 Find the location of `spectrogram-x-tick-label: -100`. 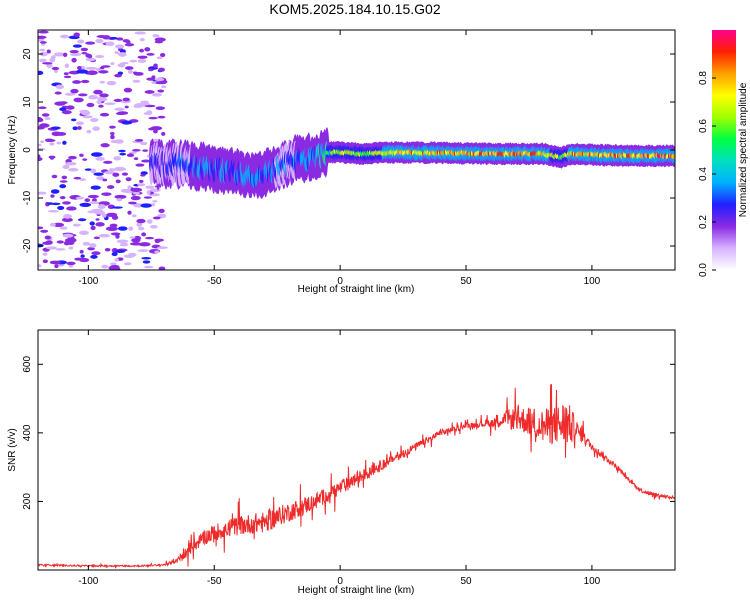

spectrogram-x-tick-label: -100 is located at coordinates (88, 281).